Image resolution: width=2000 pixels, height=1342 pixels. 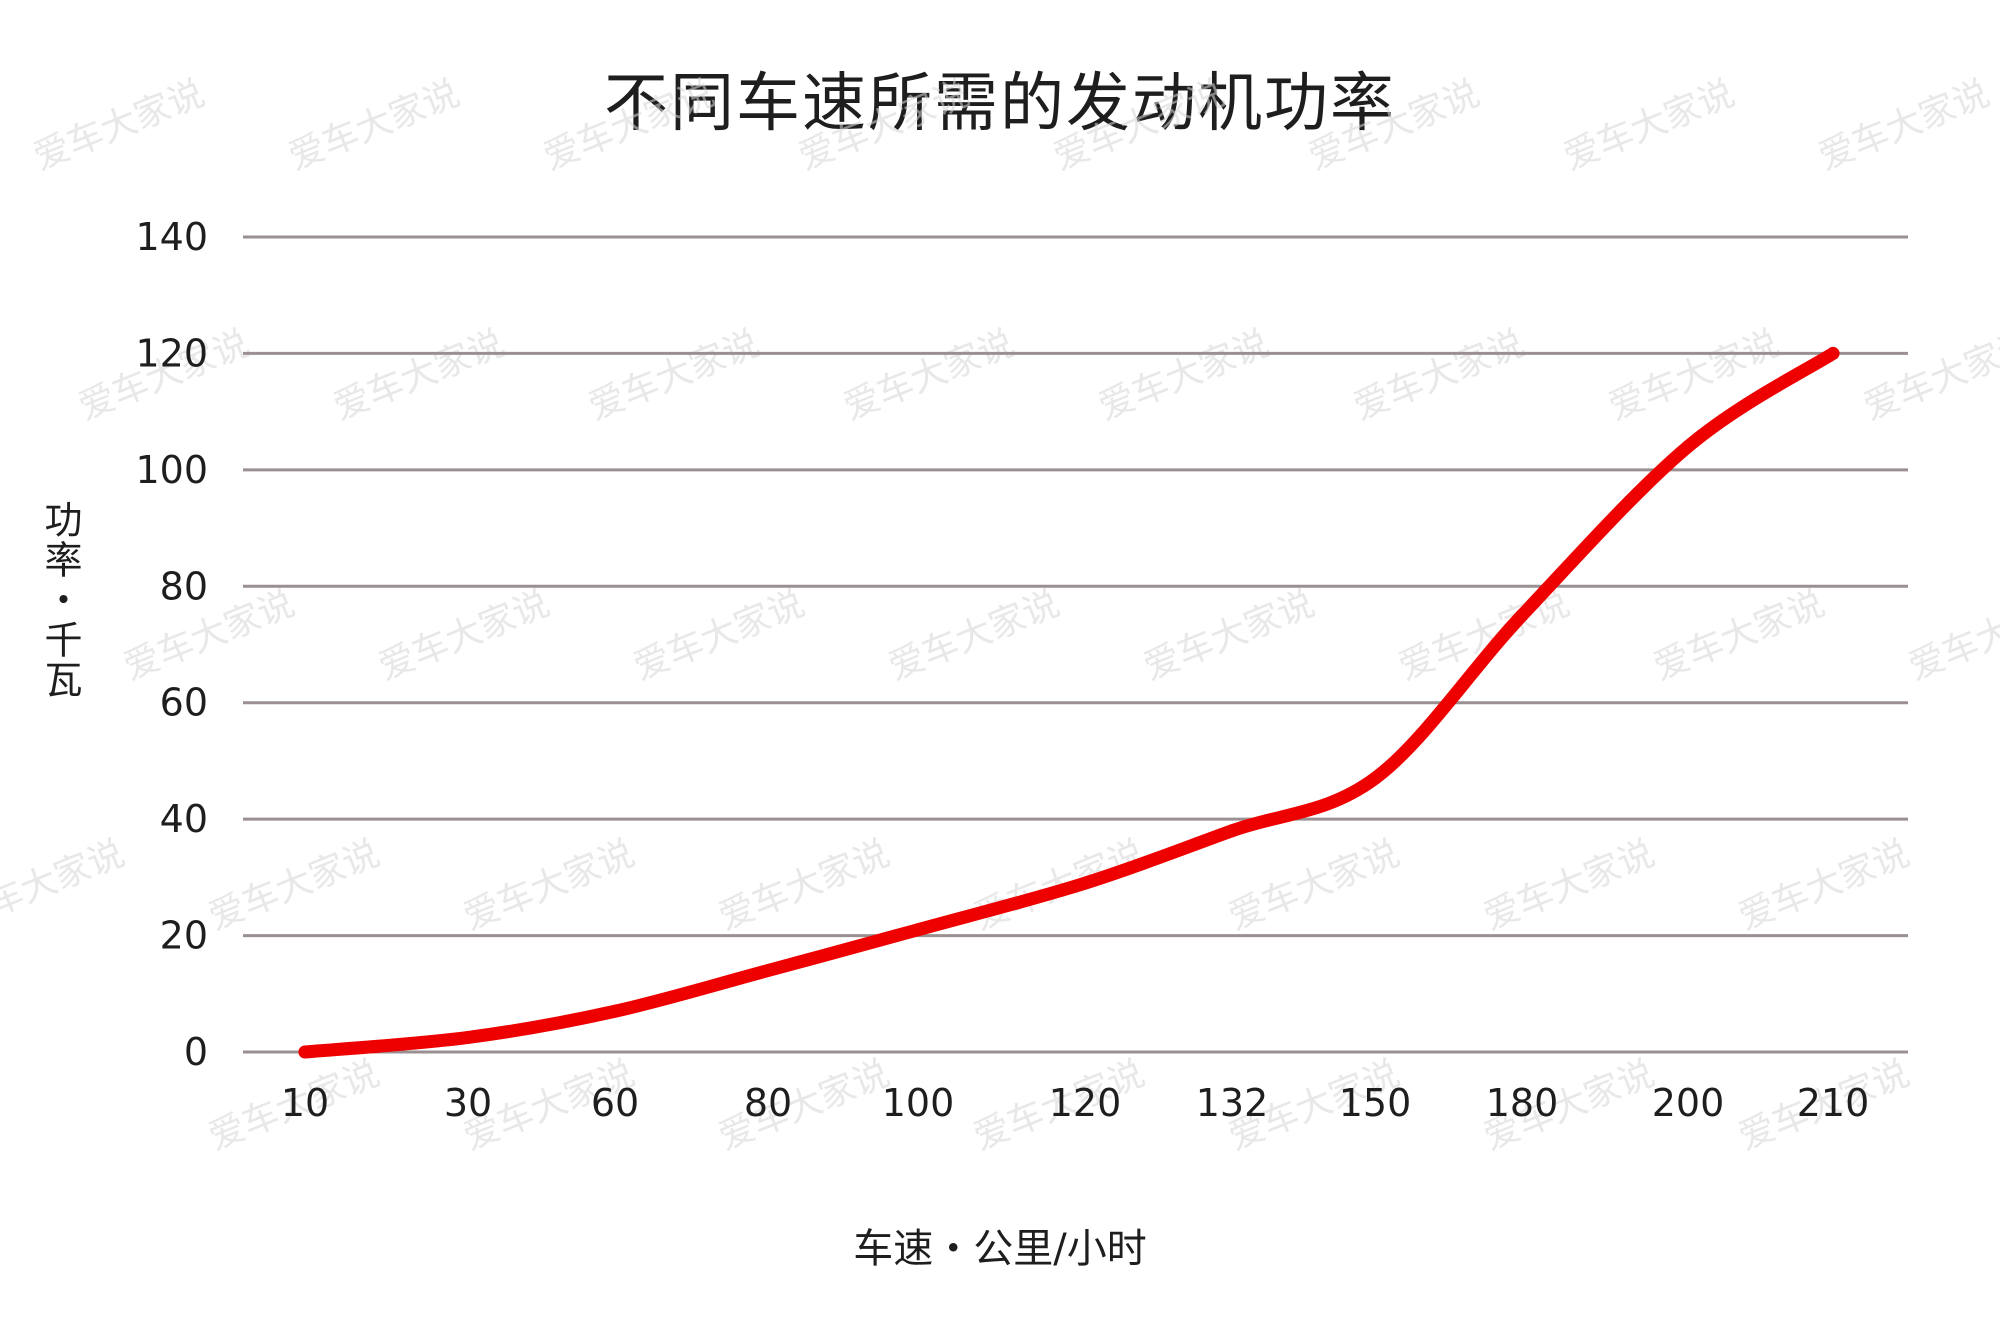 What do you see at coordinates (171, 353) in the screenshot?
I see `y-tick-label: 120` at bounding box center [171, 353].